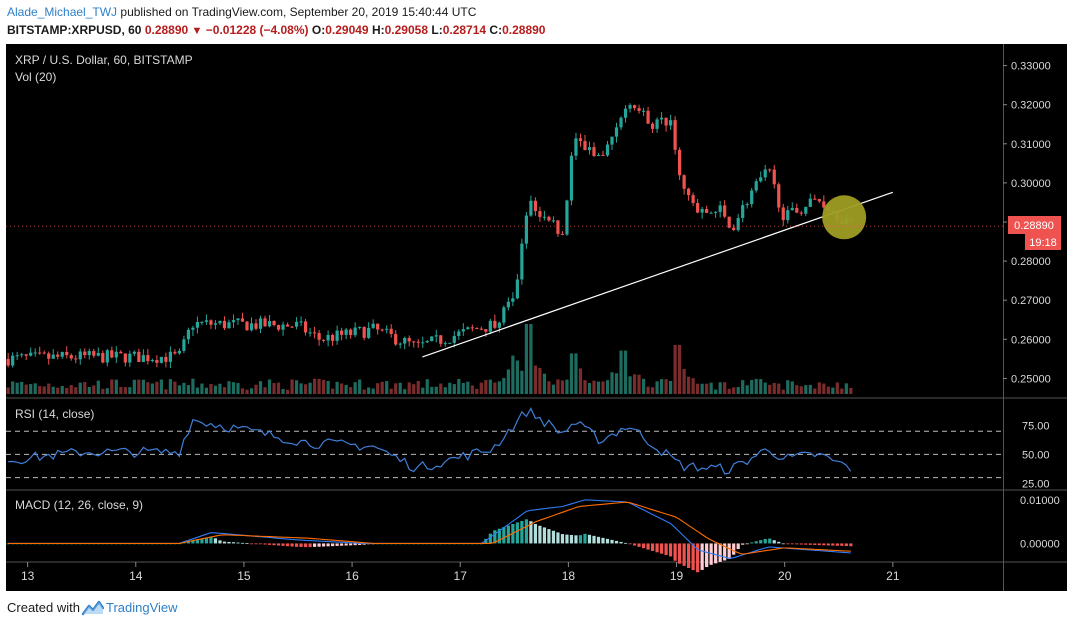 The image size is (1073, 625). I want to click on price-tick-label: 0.26000, so click(1031, 340).